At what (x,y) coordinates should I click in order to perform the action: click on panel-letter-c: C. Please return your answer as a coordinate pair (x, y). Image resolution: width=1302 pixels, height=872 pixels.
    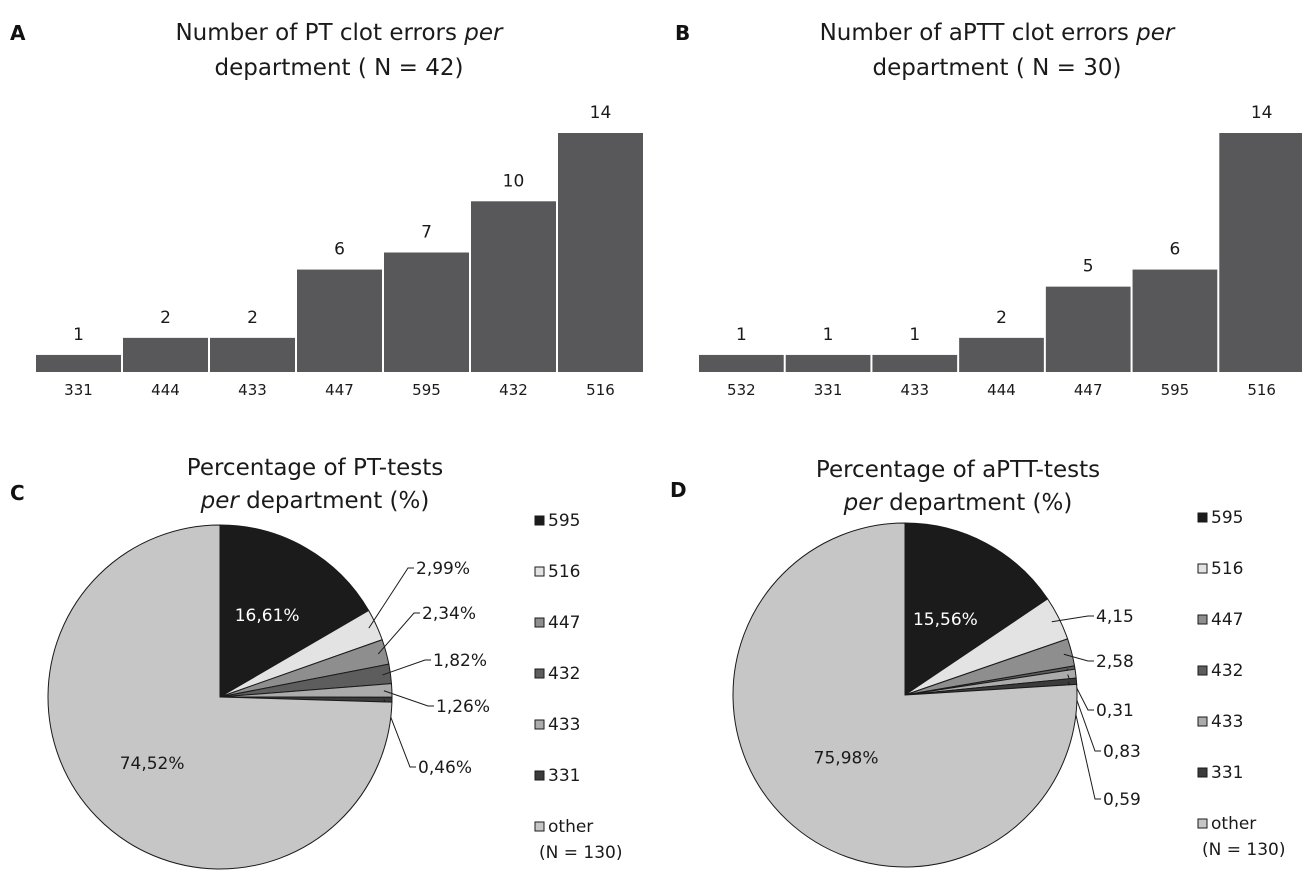
    Looking at the image, I should click on (17, 493).